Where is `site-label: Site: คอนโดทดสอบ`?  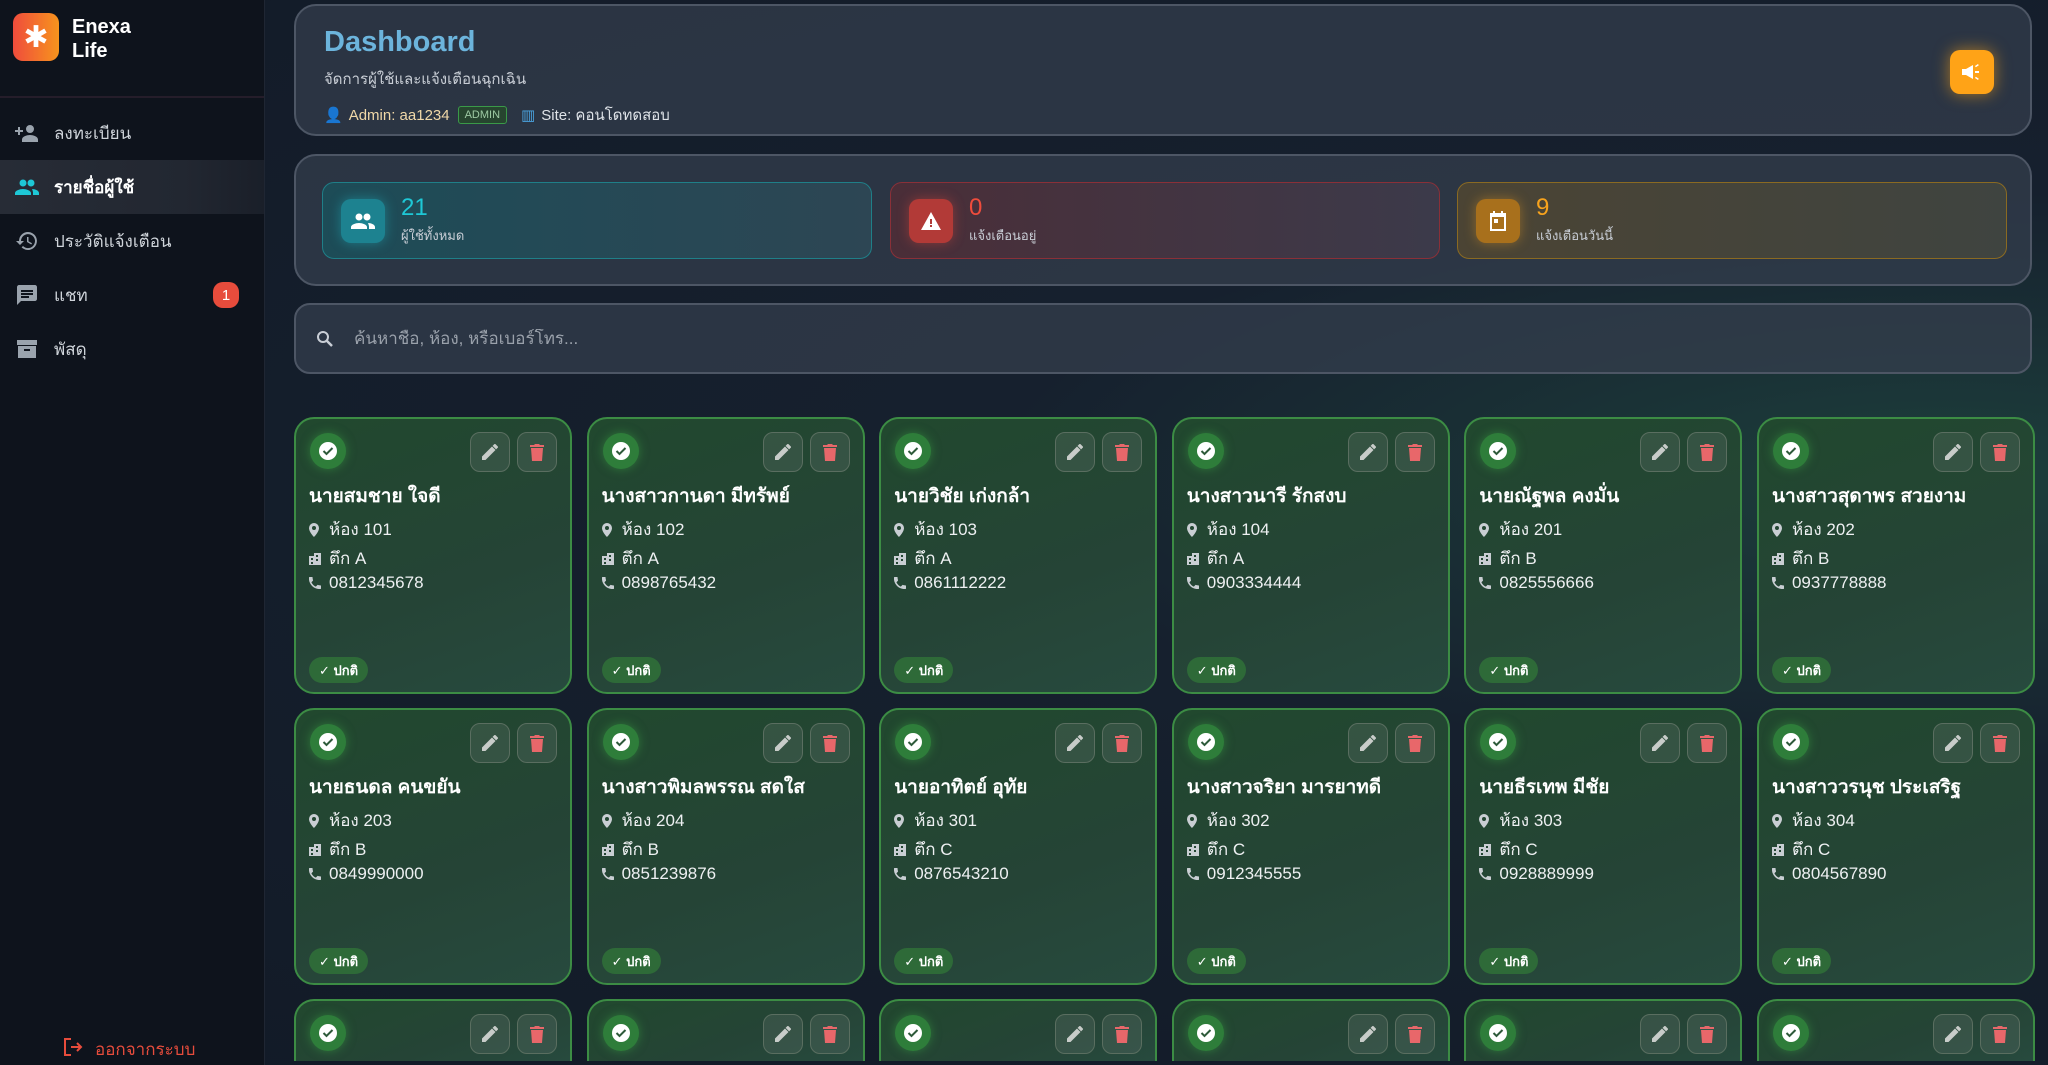
site-label: Site: คอนโดทดสอบ is located at coordinates (605, 115).